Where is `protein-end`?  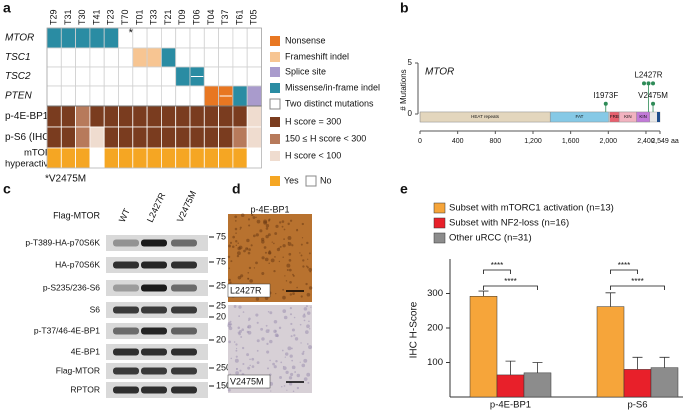 protein-end is located at coordinates (658, 117).